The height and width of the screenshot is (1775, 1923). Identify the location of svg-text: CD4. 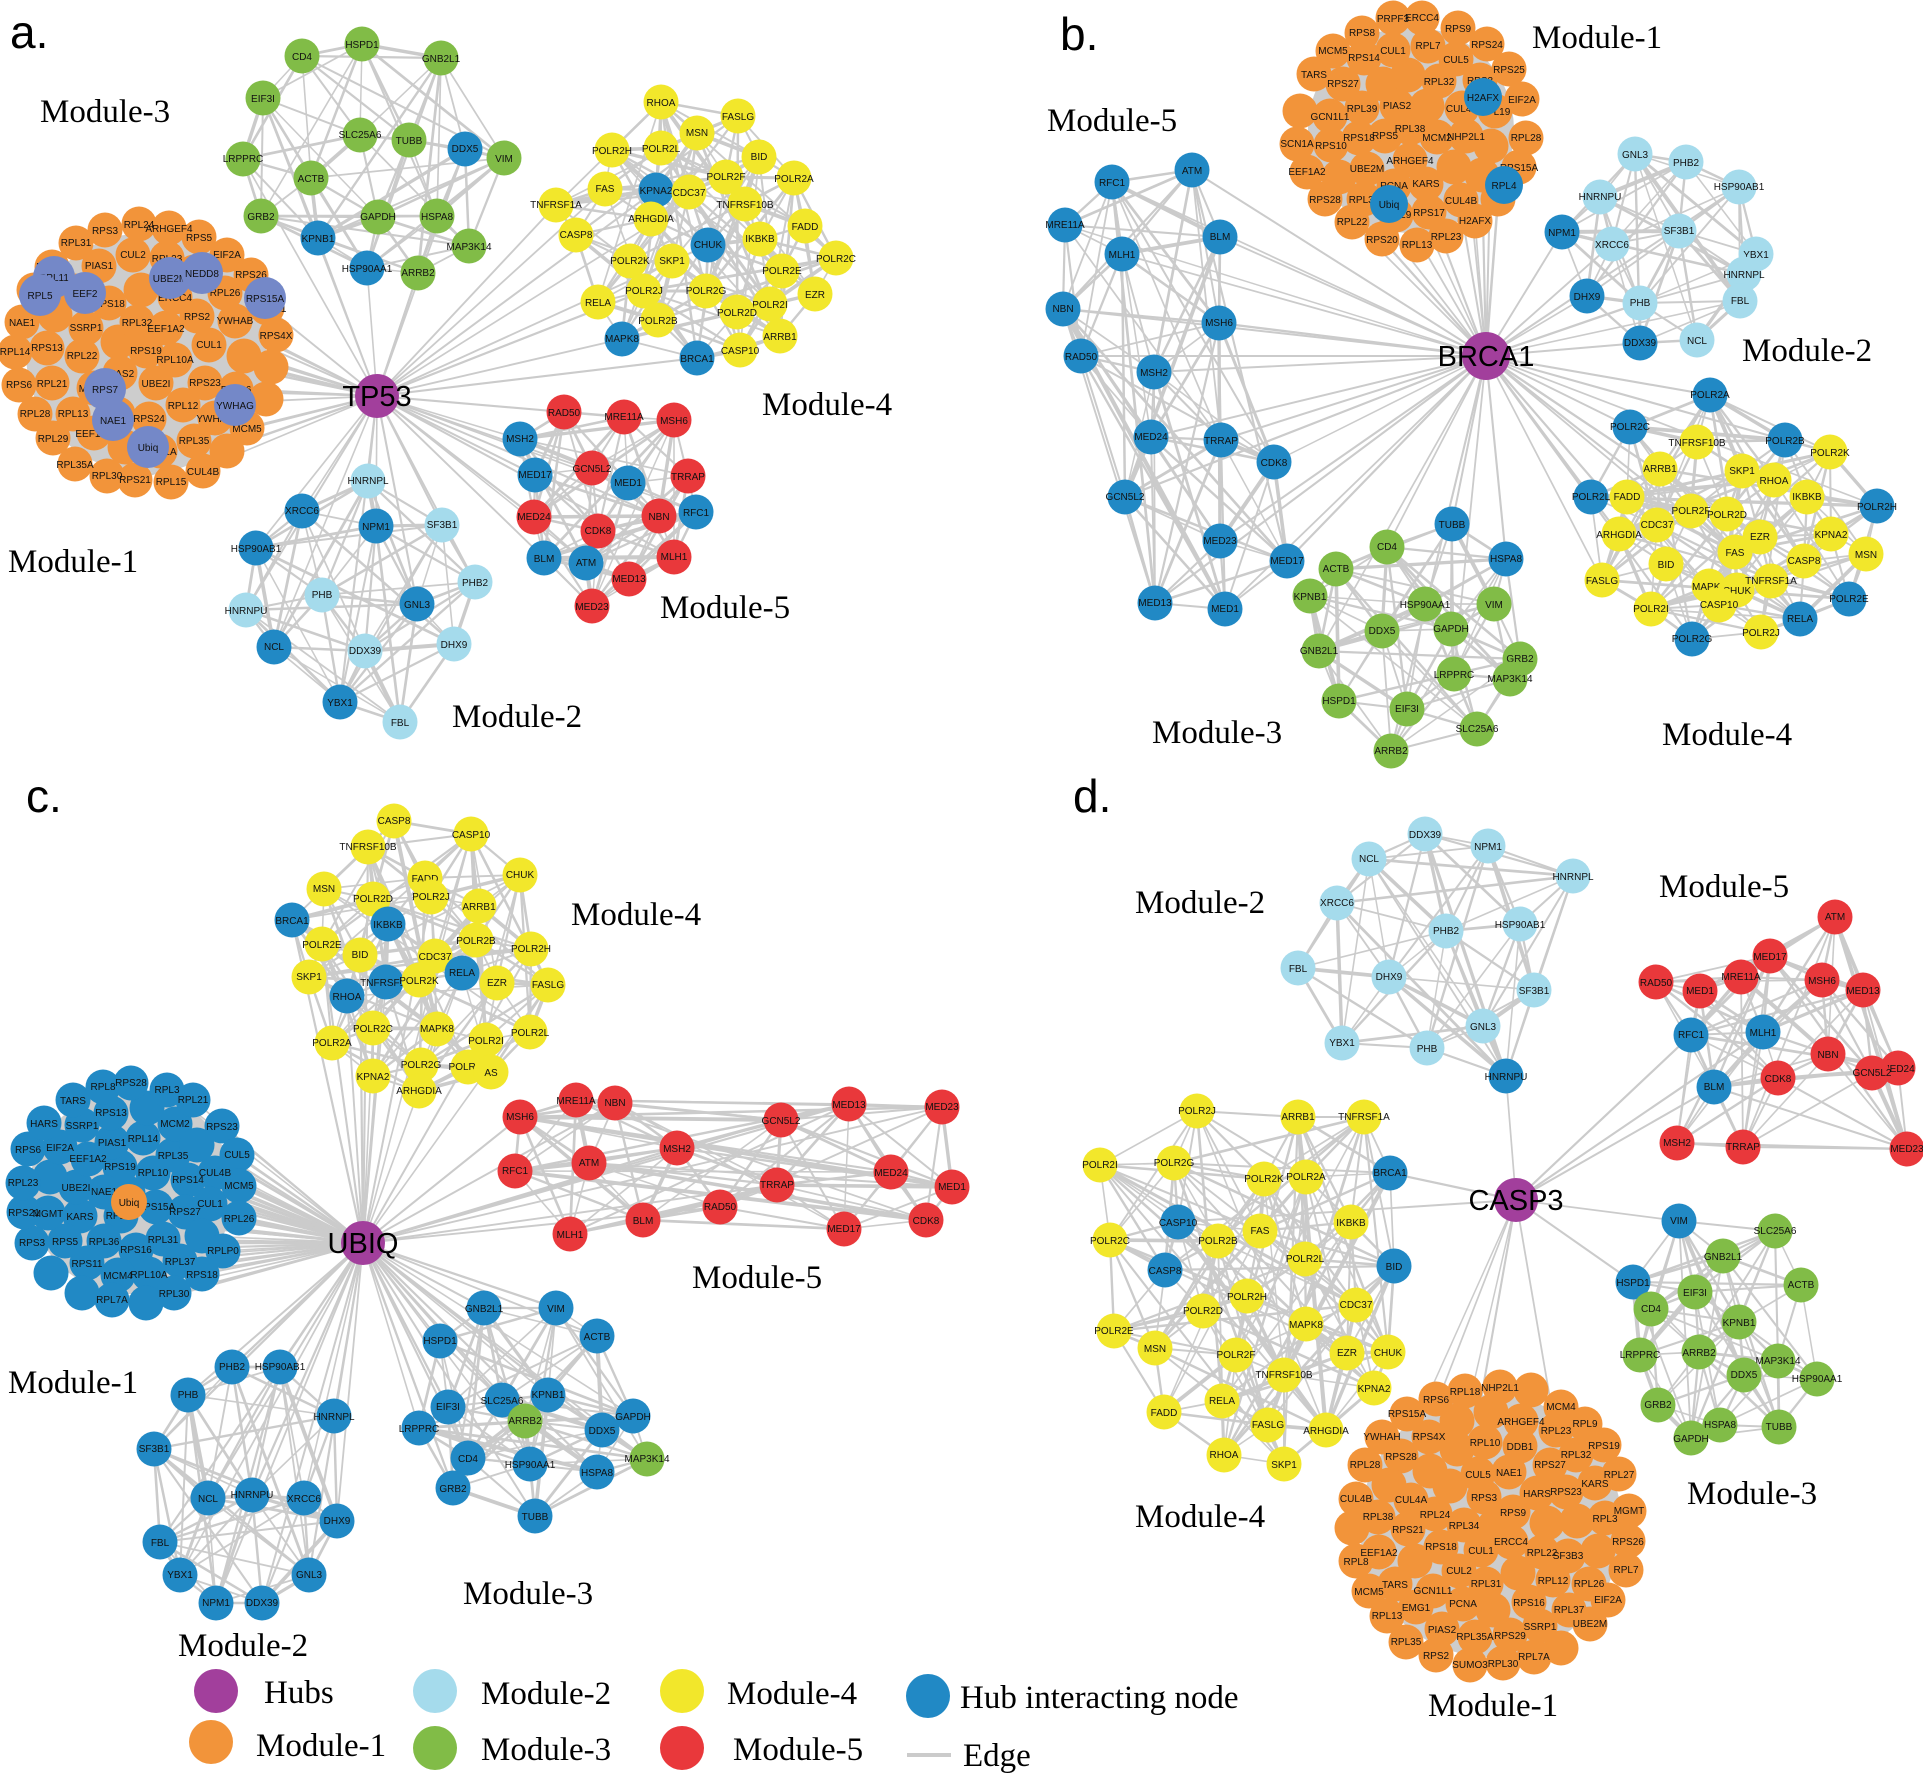
(468, 1459).